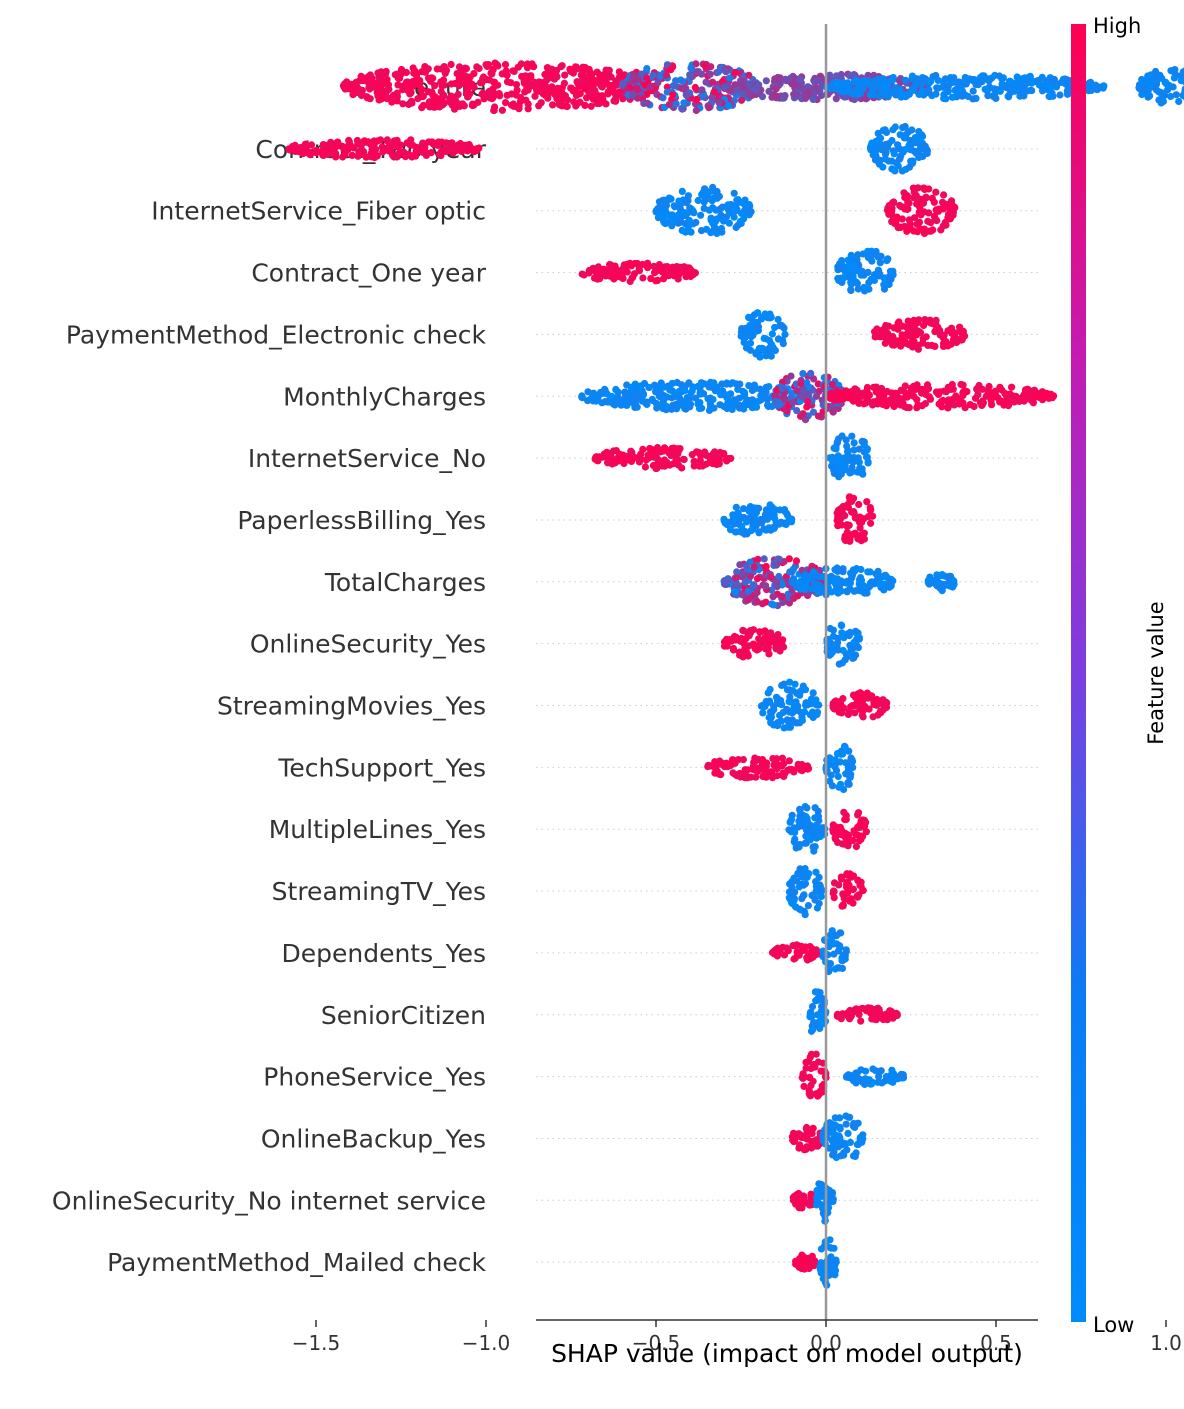 This screenshot has width=1184, height=1409. I want to click on feature-label: StreamingTV_Yes, so click(379, 891).